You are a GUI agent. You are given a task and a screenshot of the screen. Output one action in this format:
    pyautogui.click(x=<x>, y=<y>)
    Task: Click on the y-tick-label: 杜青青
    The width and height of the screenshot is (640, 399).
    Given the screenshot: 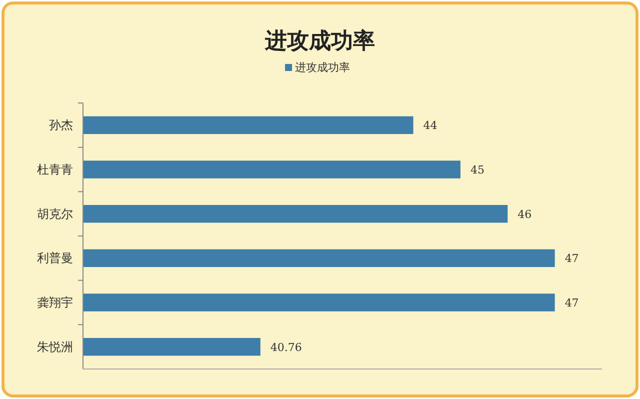 What is the action you would take?
    pyautogui.click(x=55, y=169)
    